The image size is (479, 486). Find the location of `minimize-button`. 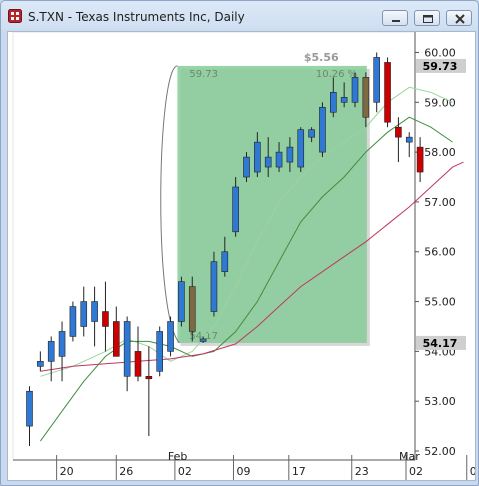

minimize-button is located at coordinates (395, 18).